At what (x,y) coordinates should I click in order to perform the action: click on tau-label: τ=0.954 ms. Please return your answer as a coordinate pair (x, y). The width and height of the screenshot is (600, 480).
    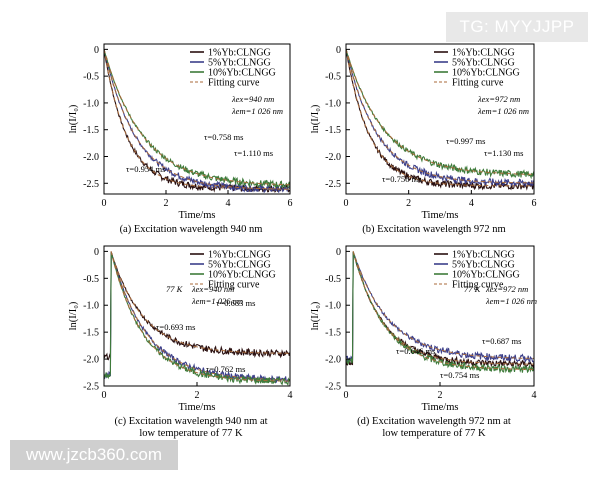
    Looking at the image, I should click on (145, 169).